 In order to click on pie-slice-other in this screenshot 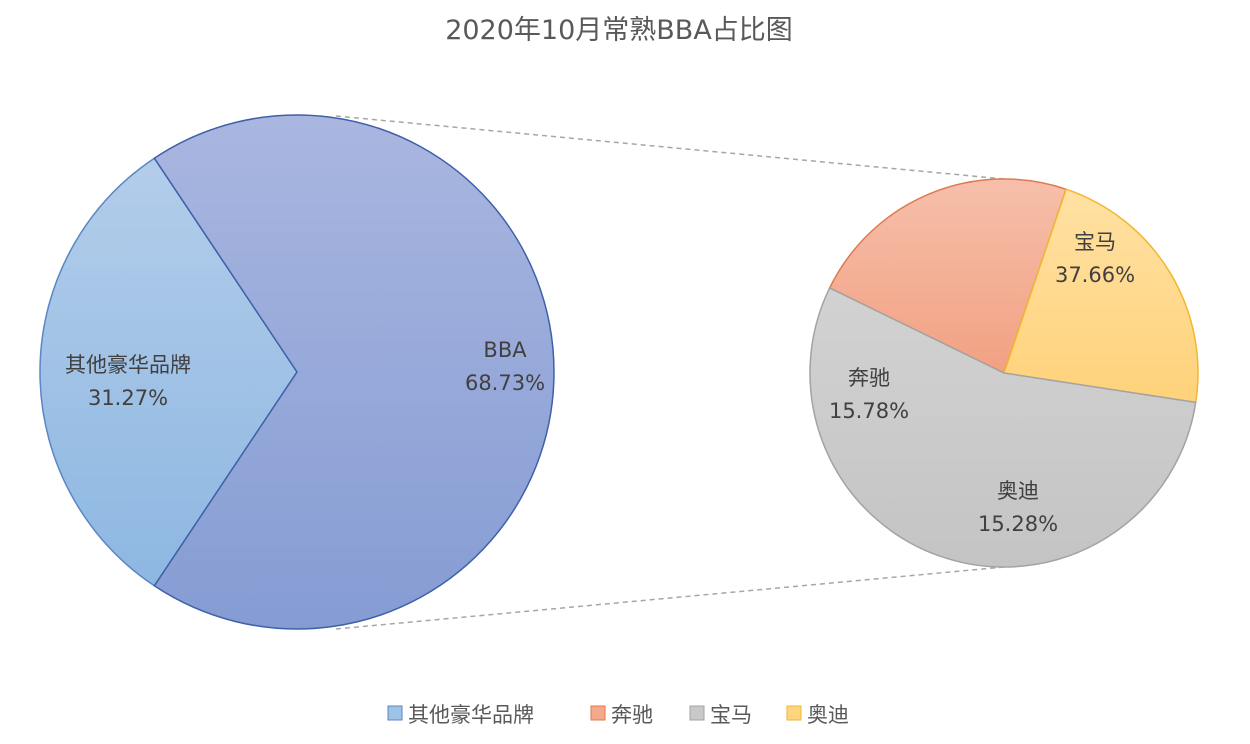, I will do `click(168, 372)`.